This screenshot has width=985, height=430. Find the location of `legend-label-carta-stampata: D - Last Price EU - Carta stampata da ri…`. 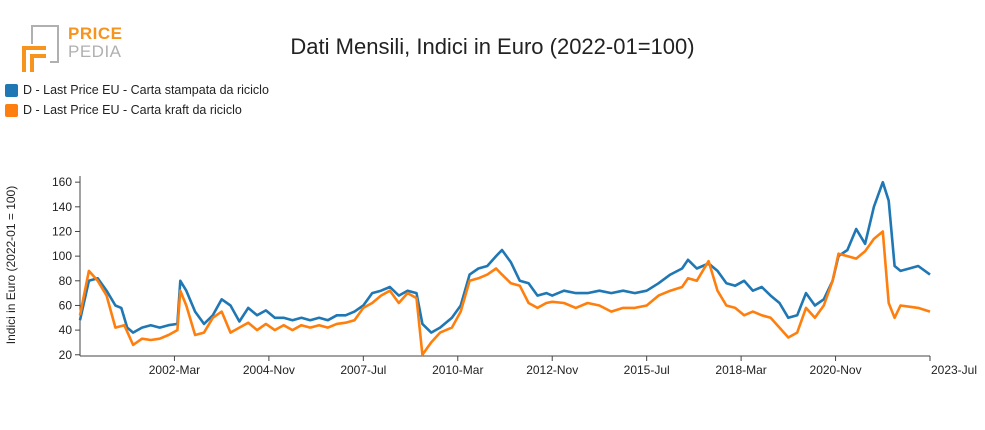

legend-label-carta-stampata: D - Last Price EU - Carta stampata da ri… is located at coordinates (146, 90).